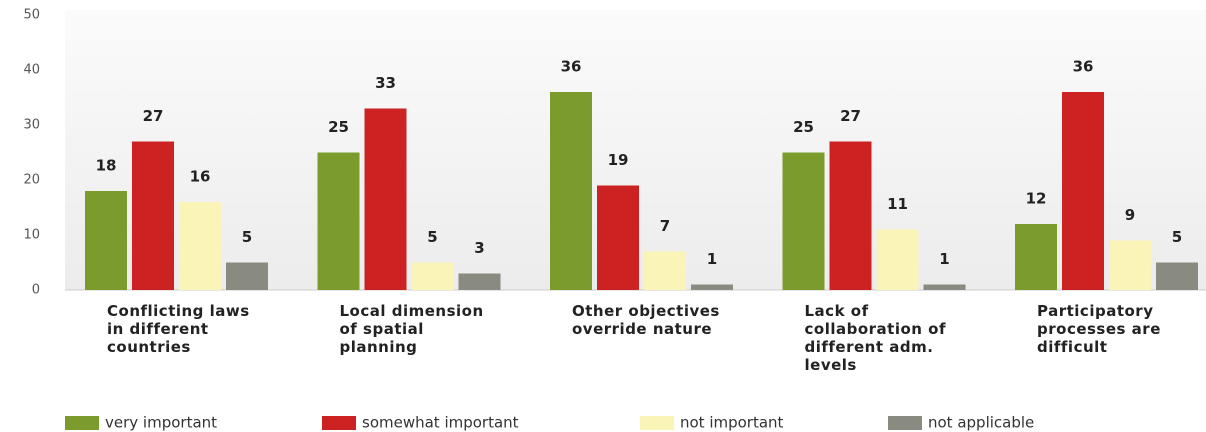 The width and height of the screenshot is (1206, 432). I want to click on legend-label: not applicable, so click(981, 423).